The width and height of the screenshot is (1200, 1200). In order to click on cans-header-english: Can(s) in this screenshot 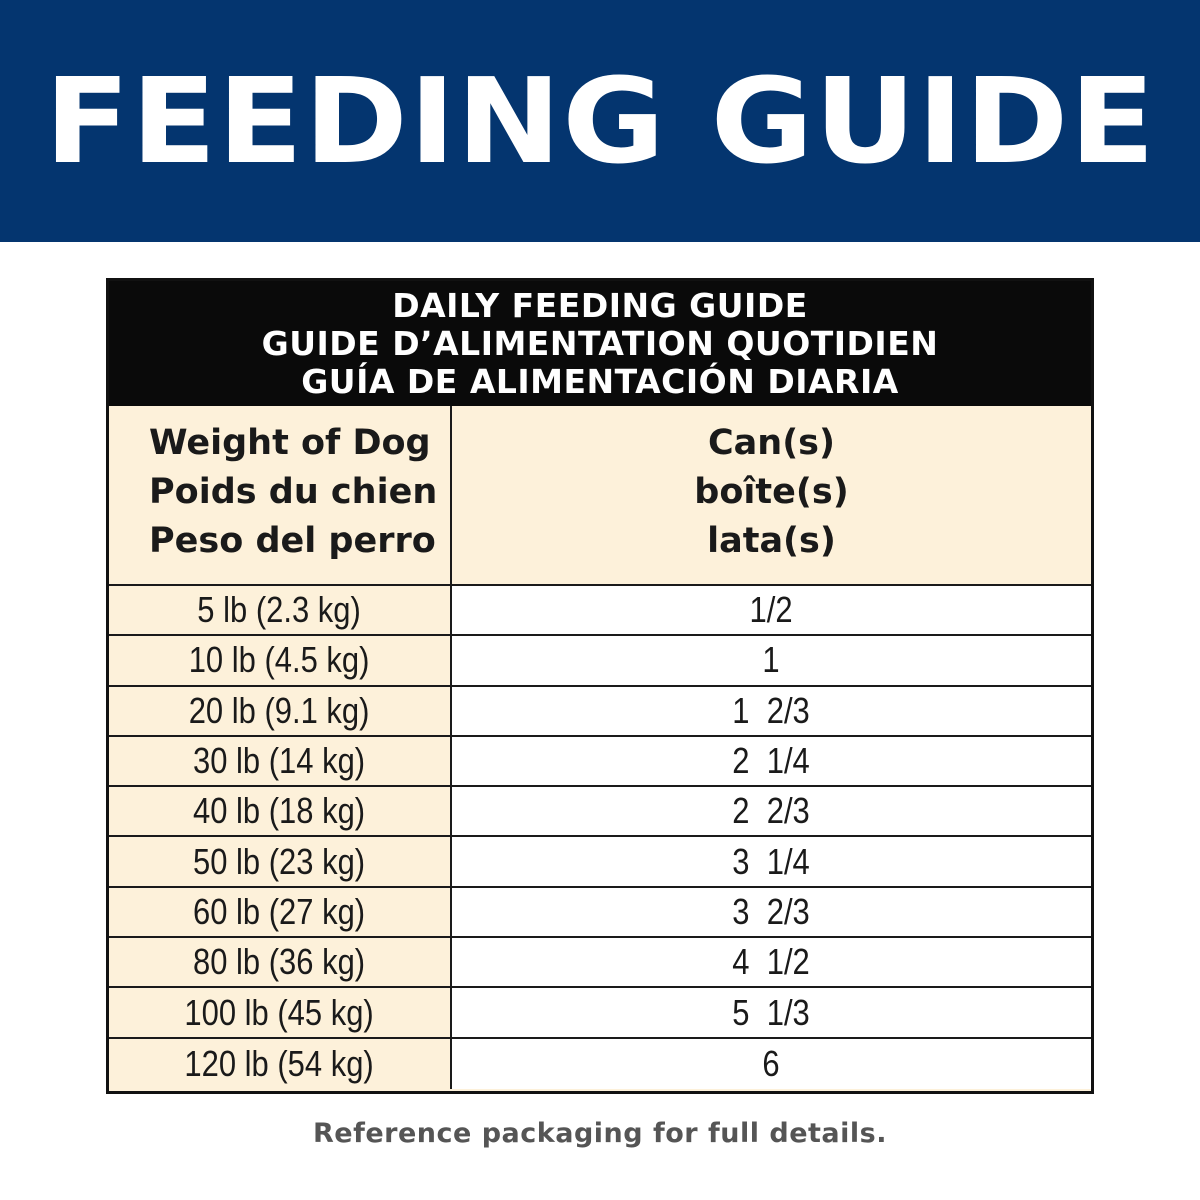, I will do `click(771, 442)`.